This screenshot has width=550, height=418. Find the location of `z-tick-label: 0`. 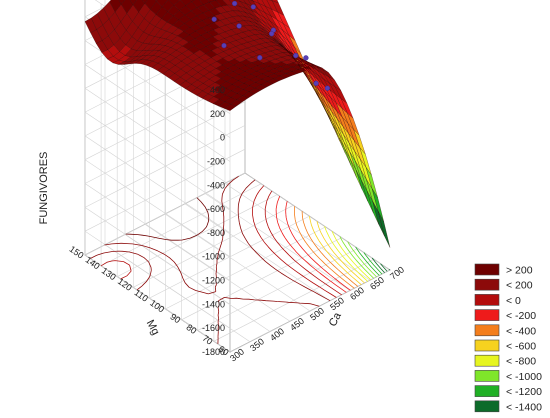

z-tick-label: 0 is located at coordinates (222, 138).